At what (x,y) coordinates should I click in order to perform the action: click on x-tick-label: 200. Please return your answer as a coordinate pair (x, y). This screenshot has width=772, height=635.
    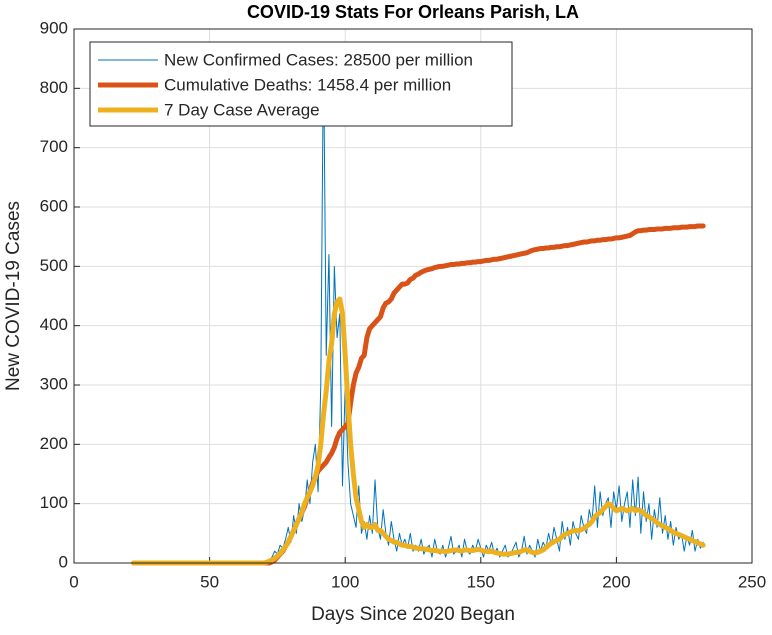
    Looking at the image, I should click on (616, 581).